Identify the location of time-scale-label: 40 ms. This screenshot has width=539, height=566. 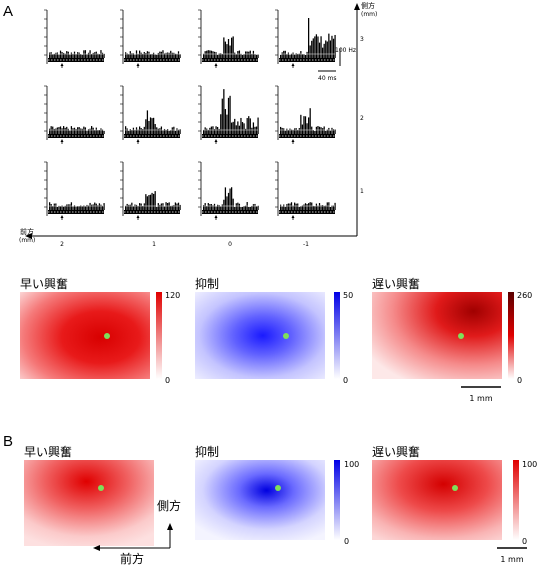
(327, 78).